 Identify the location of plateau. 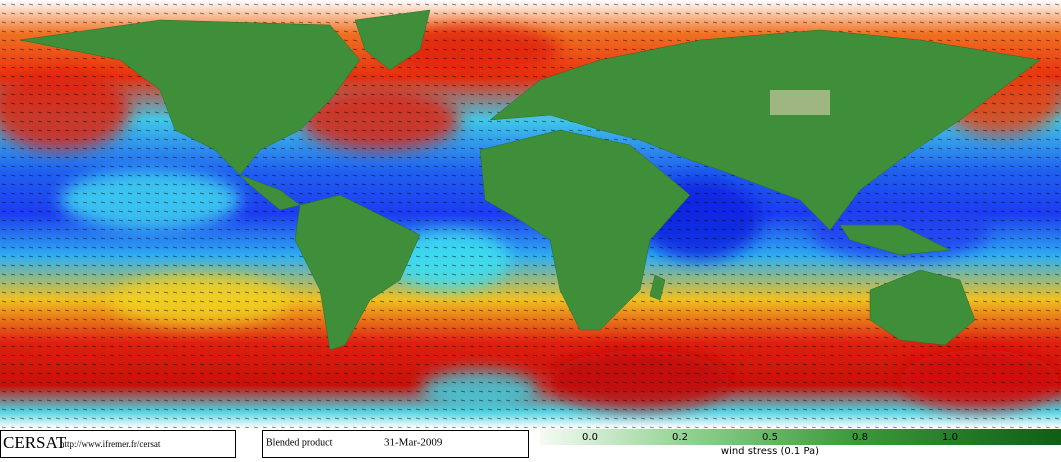
(800, 102).